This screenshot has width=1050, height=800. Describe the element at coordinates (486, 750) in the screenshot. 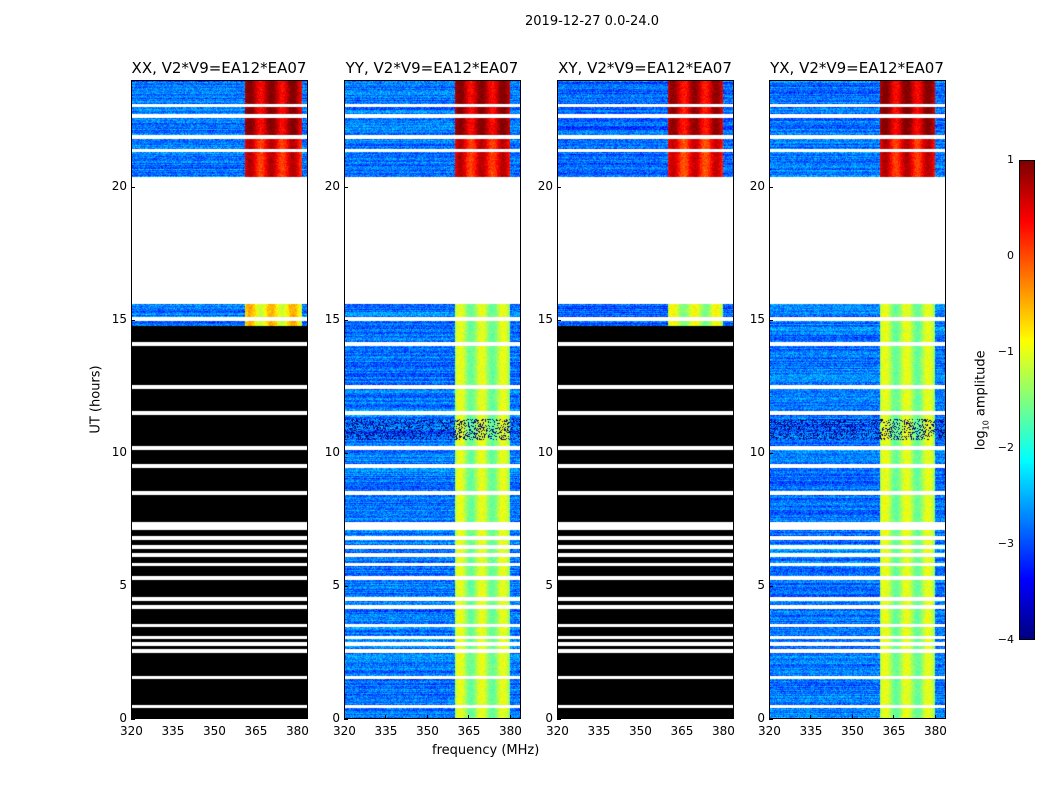

I see `x-axis-label: frequency (MHz)` at that location.